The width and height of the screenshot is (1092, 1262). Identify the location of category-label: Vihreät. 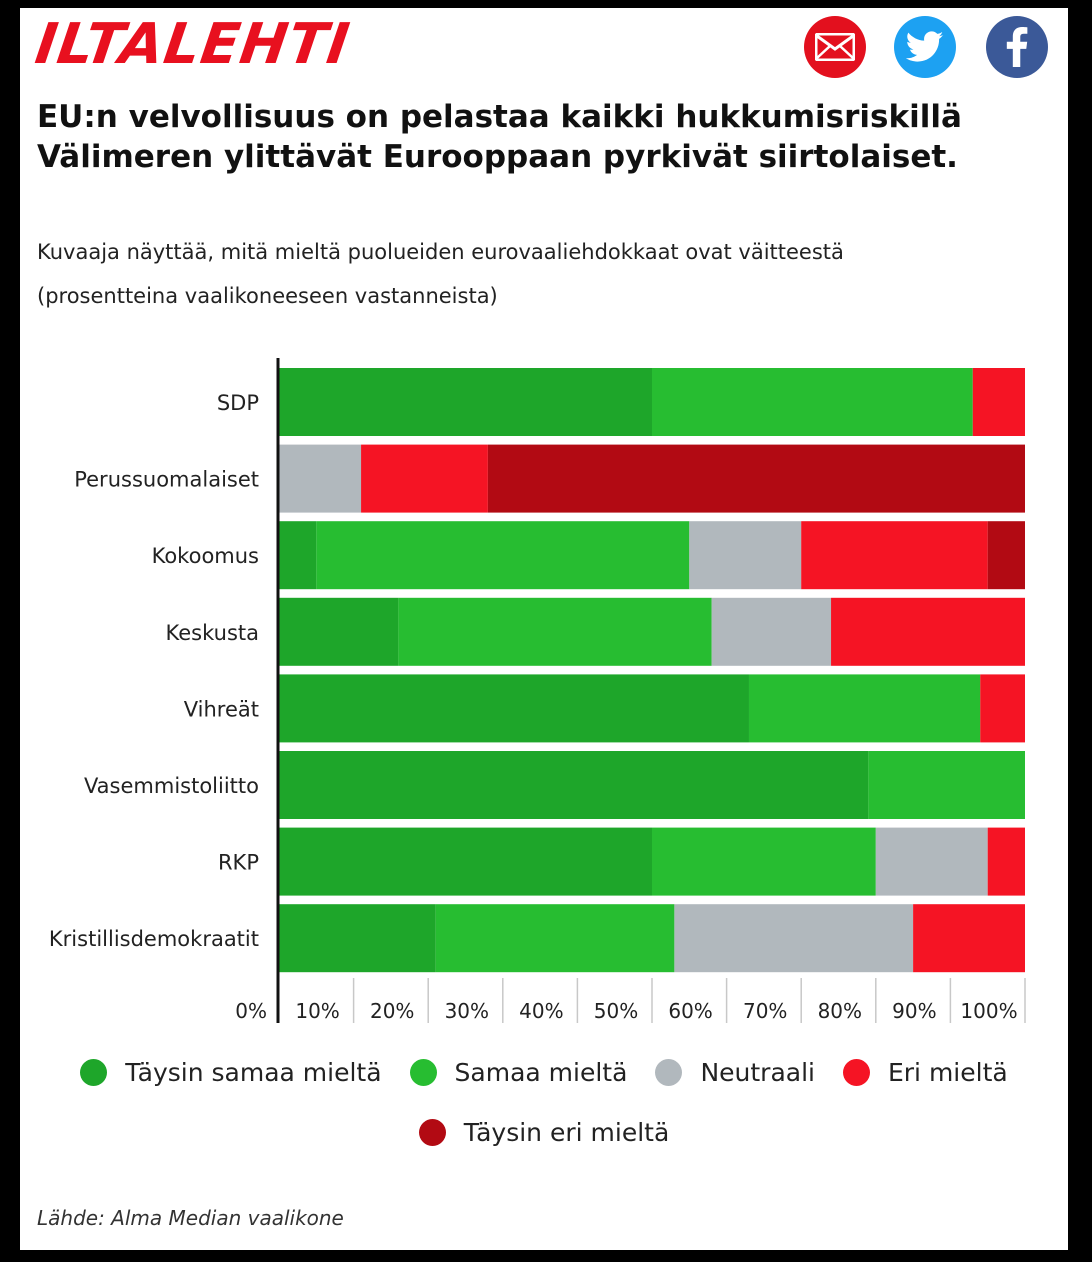
(221, 709).